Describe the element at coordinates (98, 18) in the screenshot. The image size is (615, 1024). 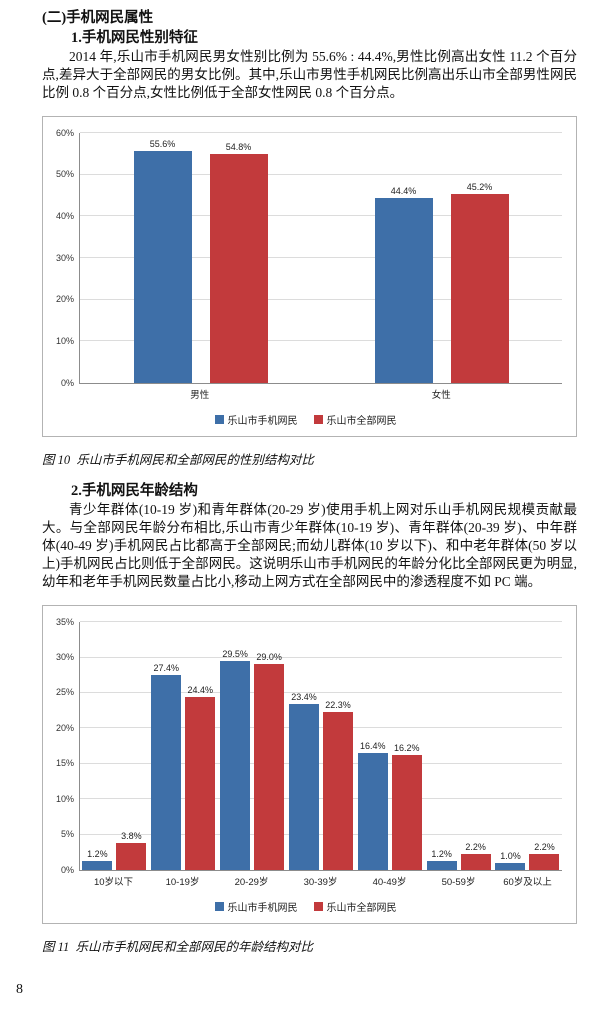
I see `section-heading: (二)手机网民属性` at that location.